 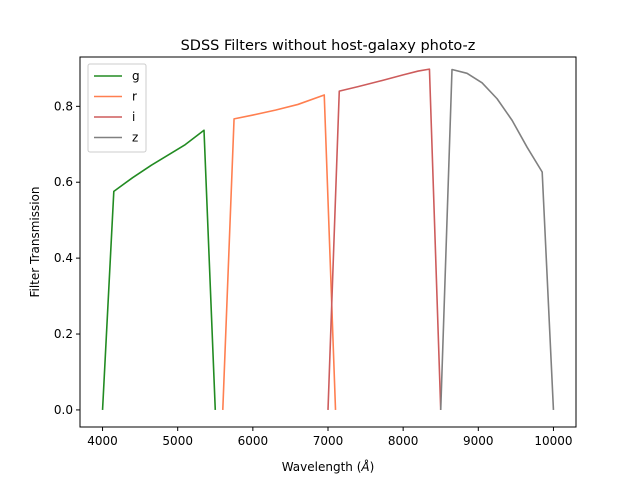 I want to click on series-line-r, so click(x=279, y=252).